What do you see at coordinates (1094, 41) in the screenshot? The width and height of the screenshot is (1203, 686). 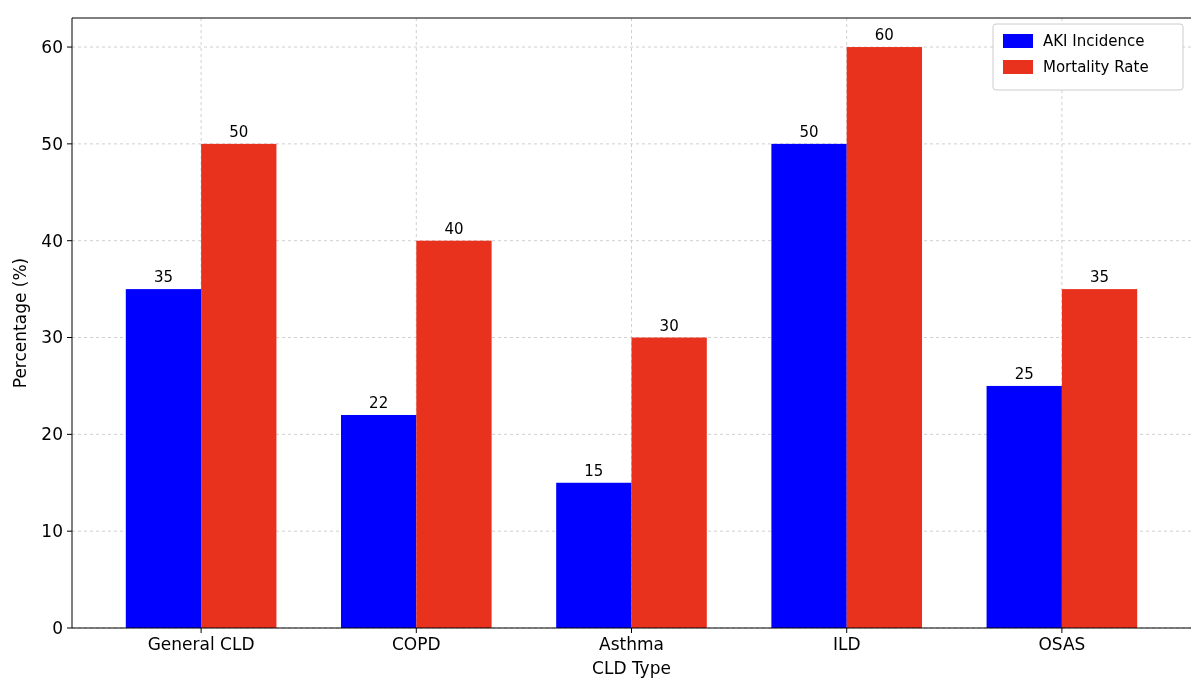 I see `legend-label: AKI Incidence` at bounding box center [1094, 41].